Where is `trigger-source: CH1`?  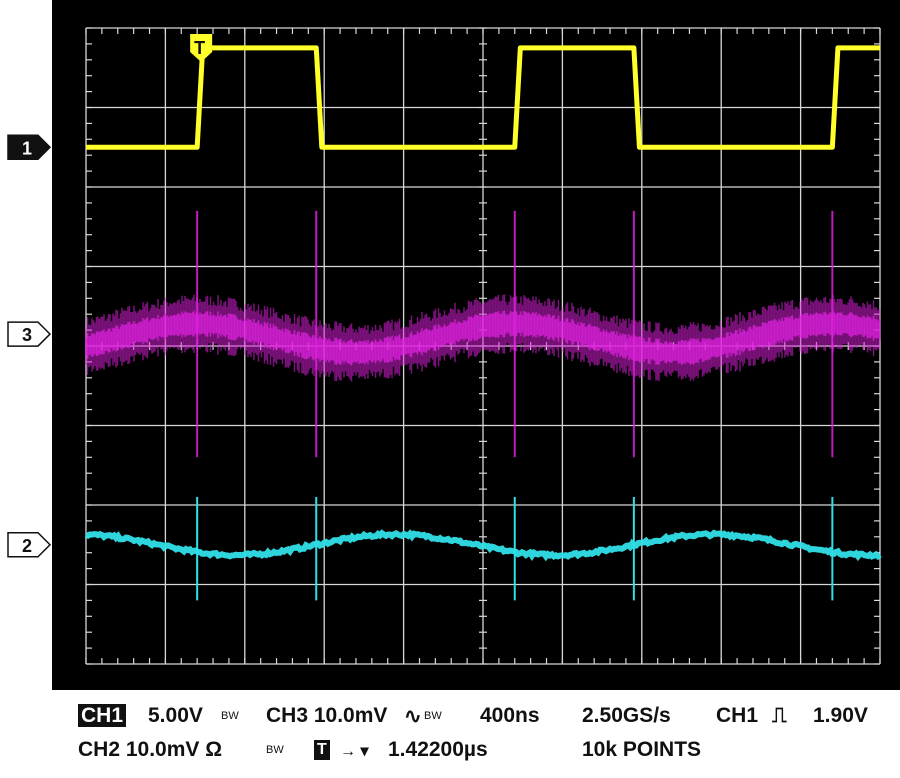 trigger-source: CH1 is located at coordinates (737, 715).